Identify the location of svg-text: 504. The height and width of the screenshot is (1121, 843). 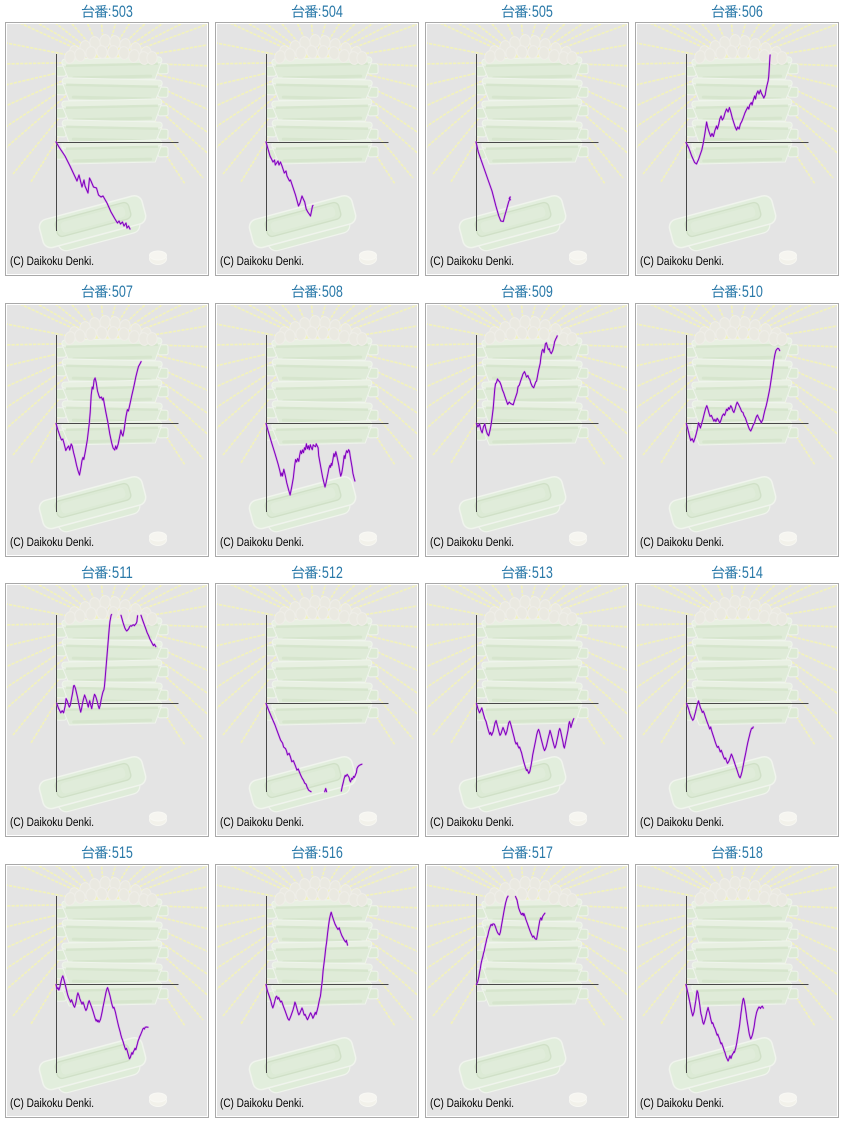
(331, 12).